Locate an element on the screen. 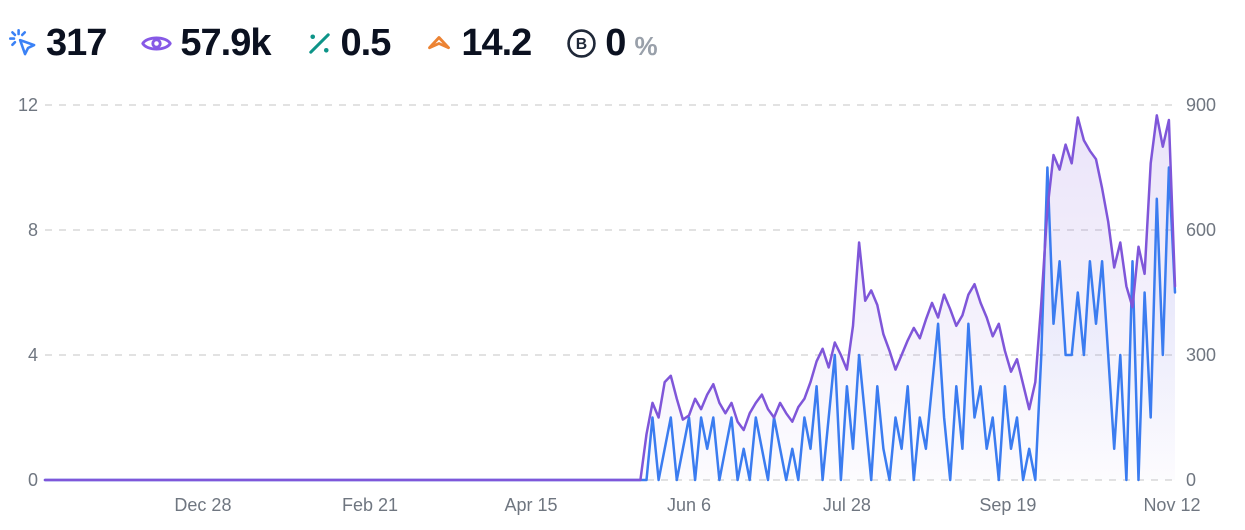 The height and width of the screenshot is (530, 1245). x-axis-tick-label: Feb 21 is located at coordinates (370, 505).